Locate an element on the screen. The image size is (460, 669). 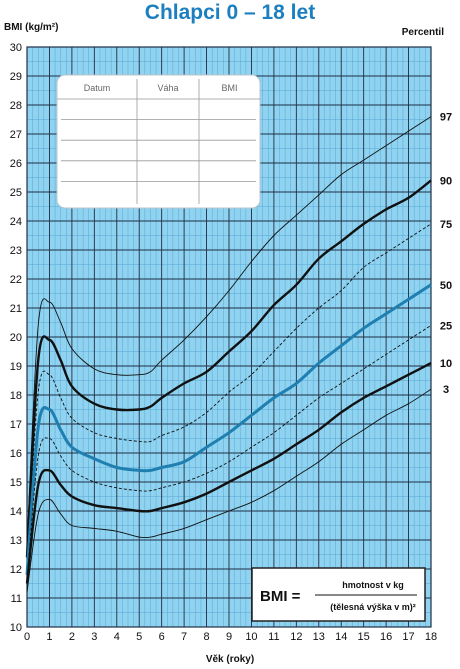
record-table is located at coordinates (158, 141).